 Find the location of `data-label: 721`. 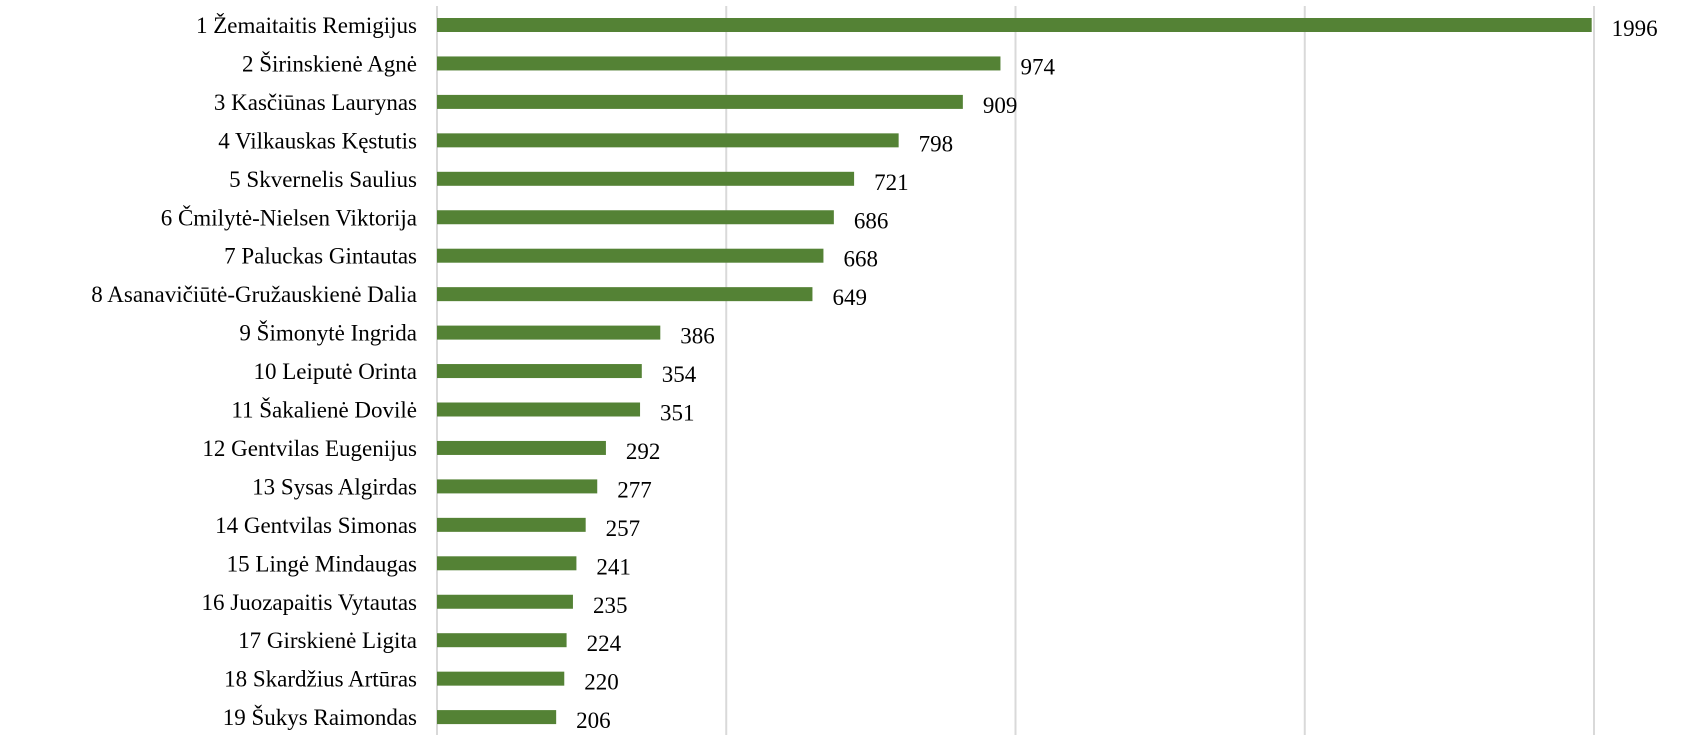

data-label: 721 is located at coordinates (891, 182).